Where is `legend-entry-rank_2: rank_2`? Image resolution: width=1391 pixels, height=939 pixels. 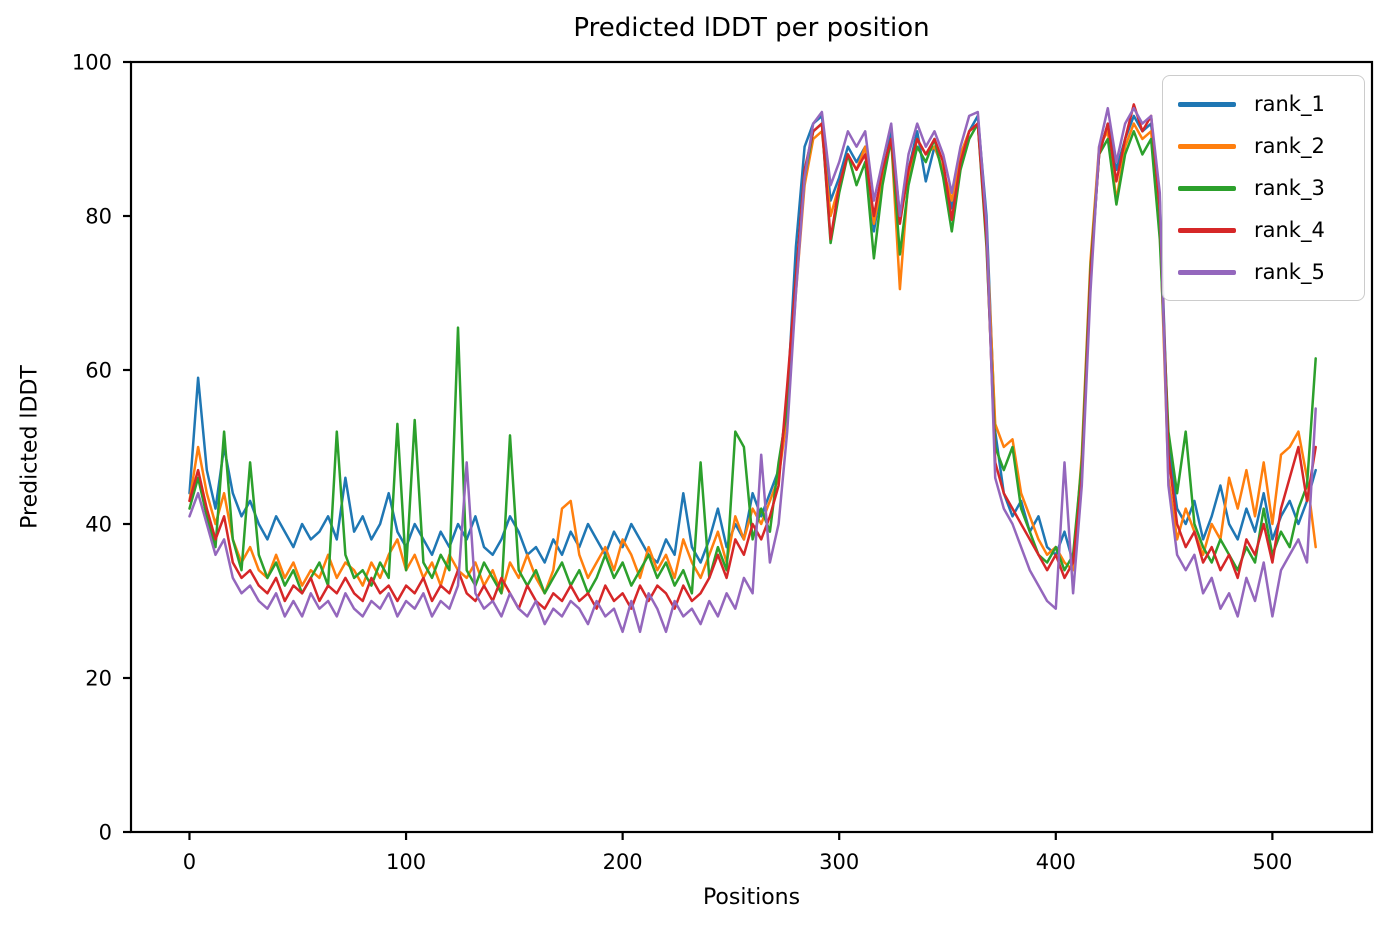 legend-entry-rank_2: rank_2 is located at coordinates (1266, 146).